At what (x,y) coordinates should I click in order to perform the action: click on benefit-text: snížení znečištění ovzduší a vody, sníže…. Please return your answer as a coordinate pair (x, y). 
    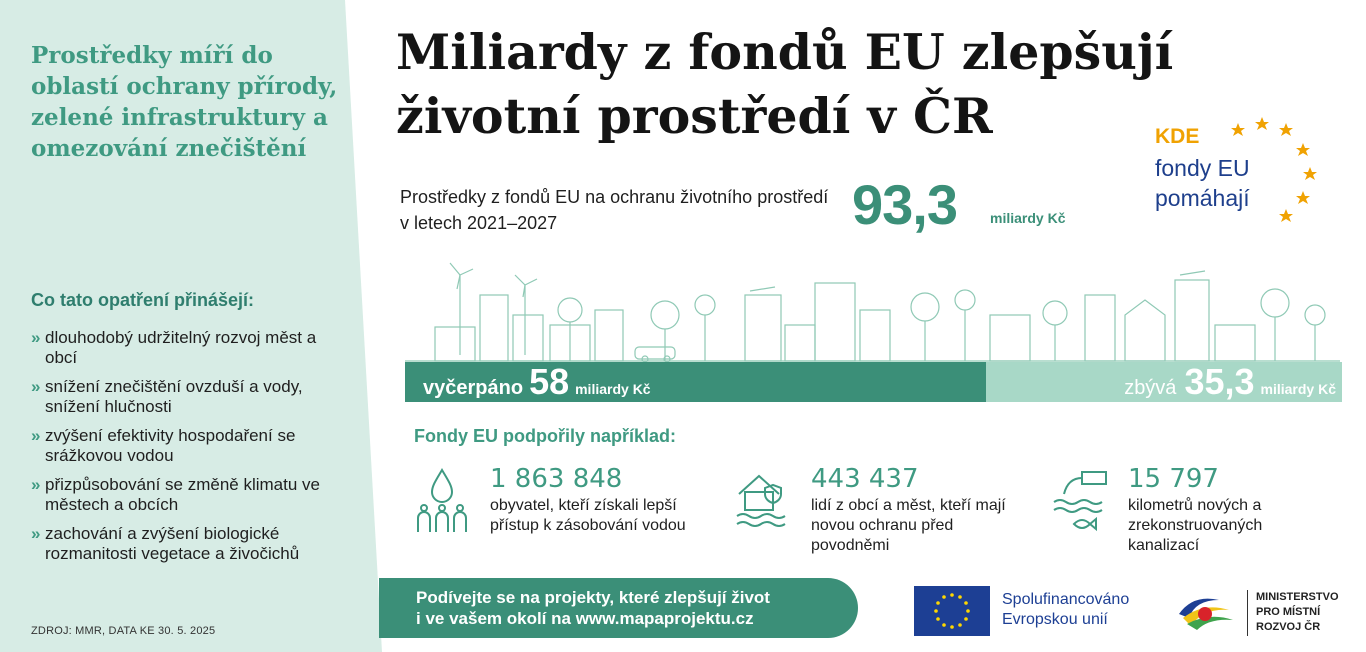
    Looking at the image, I should click on (174, 396).